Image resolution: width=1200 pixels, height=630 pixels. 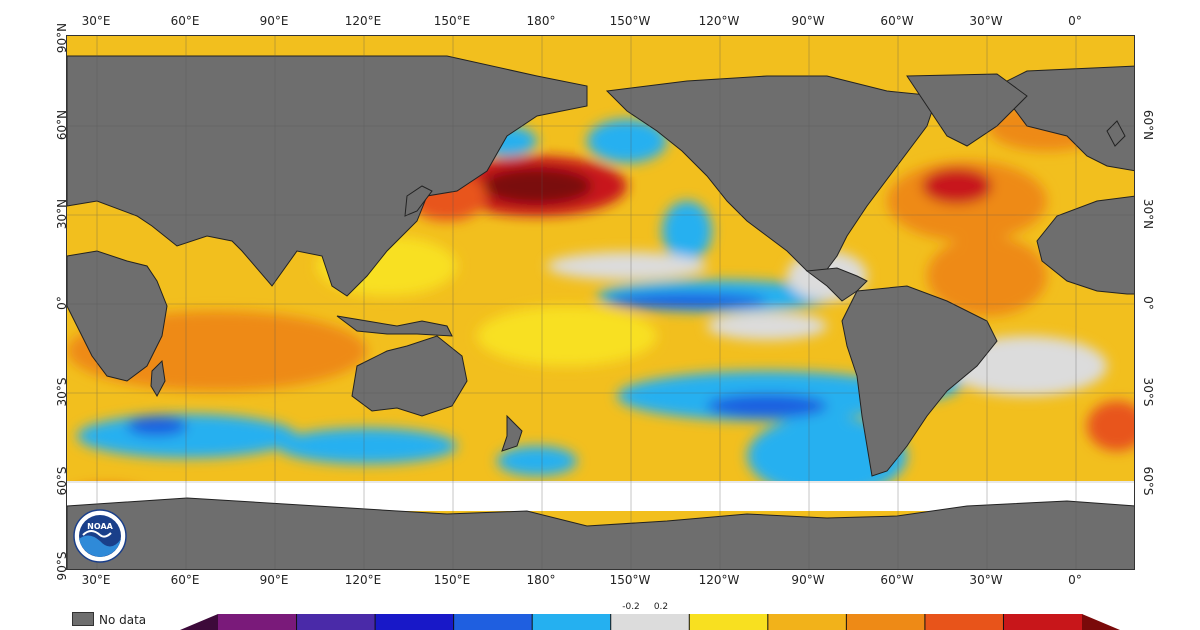 I want to click on lon-label-bottom: 60°E, so click(x=185, y=580).